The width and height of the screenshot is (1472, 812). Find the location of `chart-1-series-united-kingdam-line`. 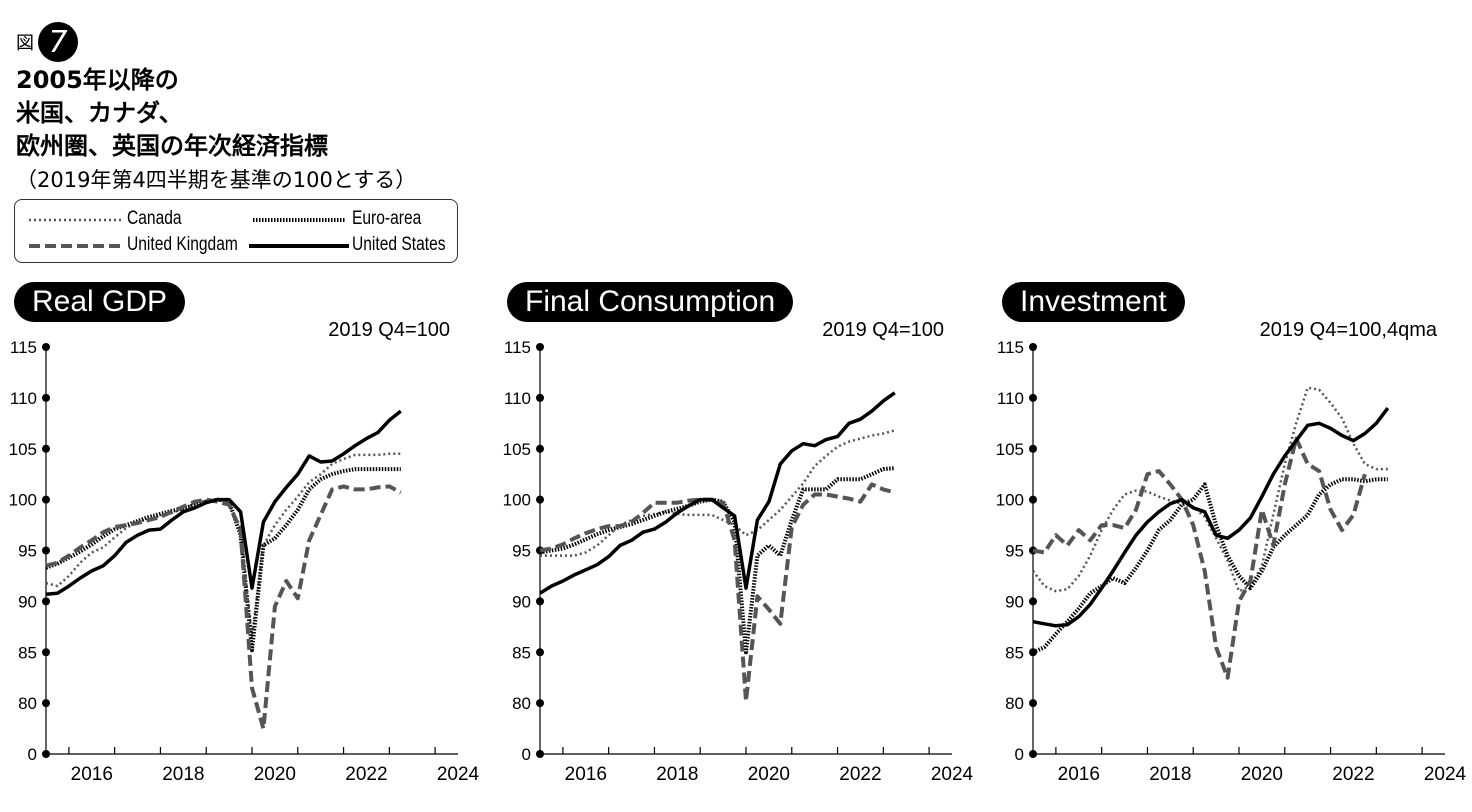

chart-1-series-united-kingdam-line is located at coordinates (223, 607).